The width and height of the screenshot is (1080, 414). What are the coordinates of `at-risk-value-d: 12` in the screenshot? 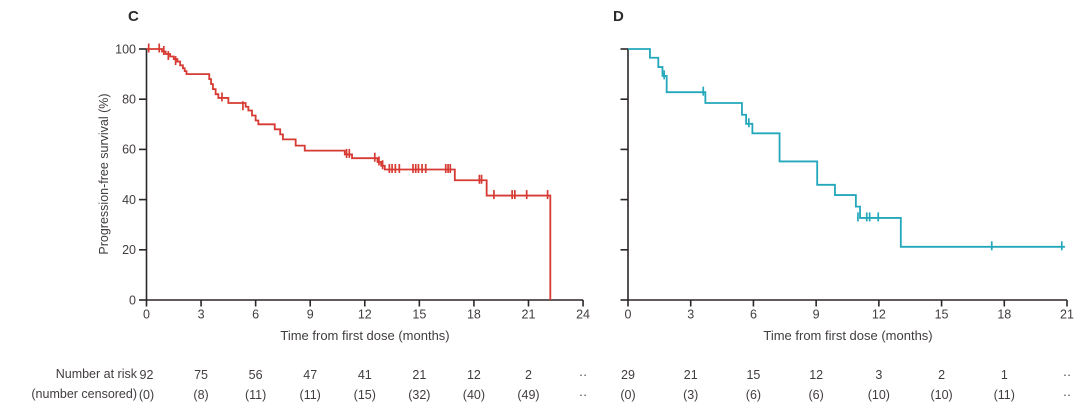 It's located at (816, 375).